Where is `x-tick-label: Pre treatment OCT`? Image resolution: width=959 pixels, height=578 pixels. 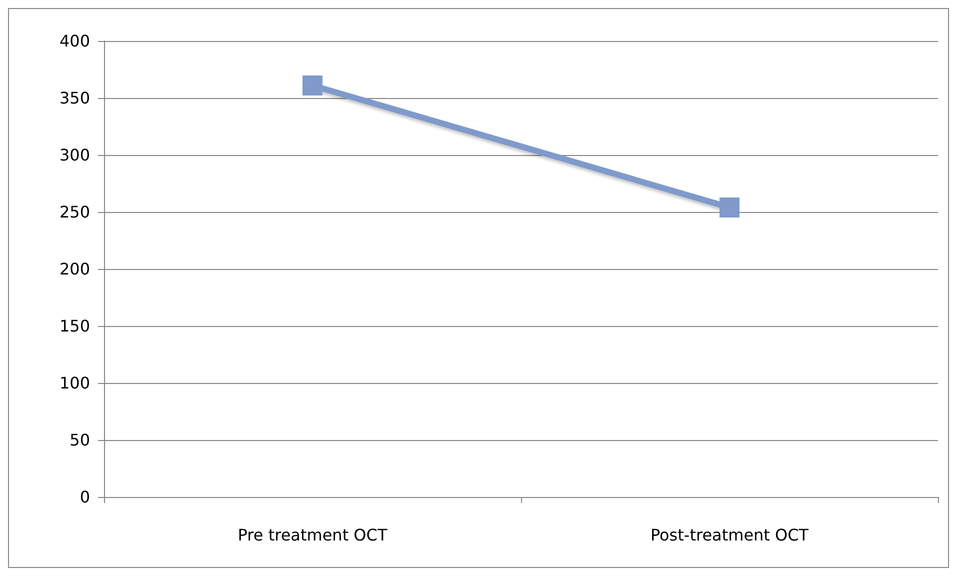
x-tick-label: Pre treatment OCT is located at coordinates (313, 535).